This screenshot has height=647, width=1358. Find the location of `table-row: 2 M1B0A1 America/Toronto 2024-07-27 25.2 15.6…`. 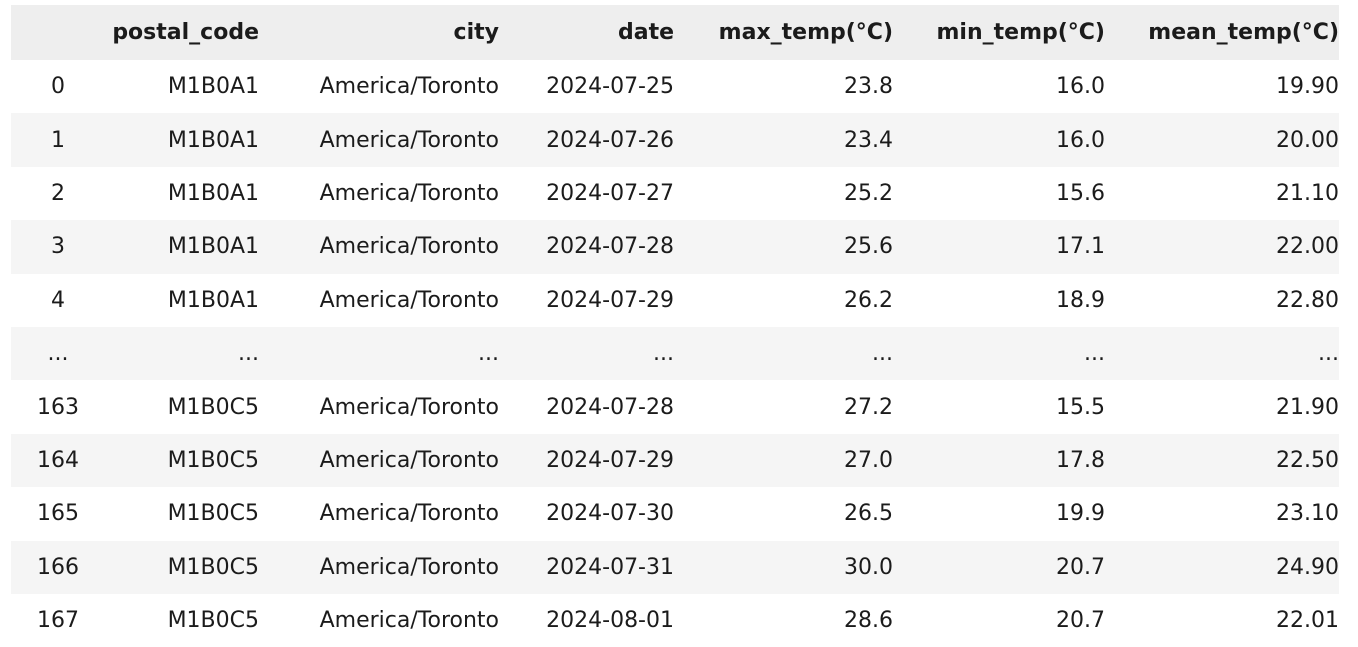

table-row: 2 M1B0A1 America/Toronto 2024-07-27 25.2 15.6… is located at coordinates (675, 193).